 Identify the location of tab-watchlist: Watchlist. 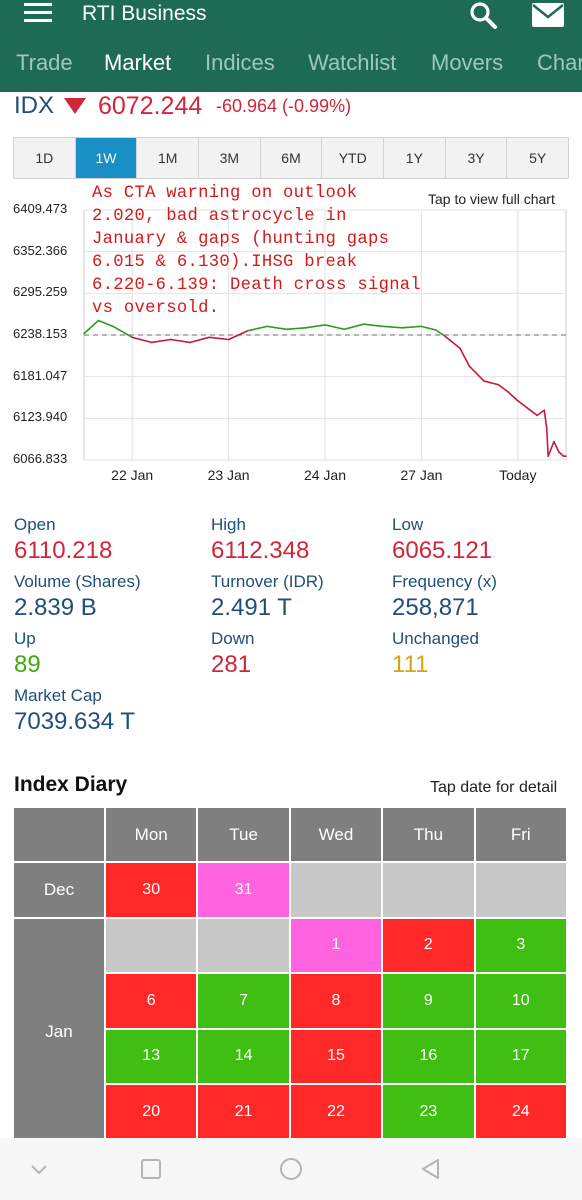
(352, 62).